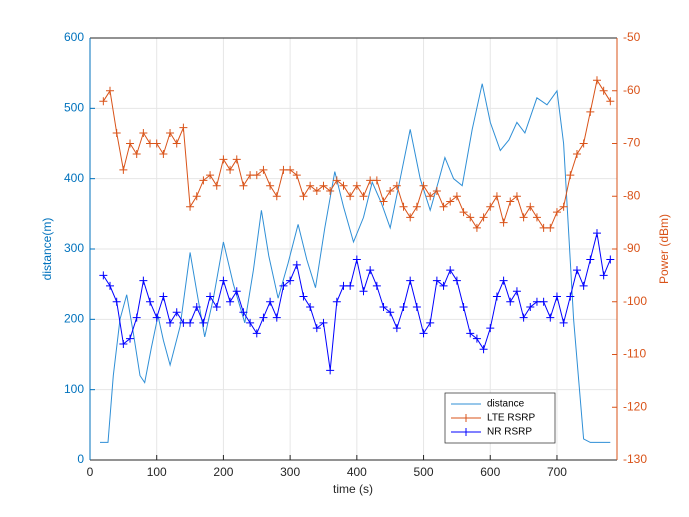 The image size is (689, 517). What do you see at coordinates (74, 248) in the screenshot?
I see `y-tick-label: 300` at bounding box center [74, 248].